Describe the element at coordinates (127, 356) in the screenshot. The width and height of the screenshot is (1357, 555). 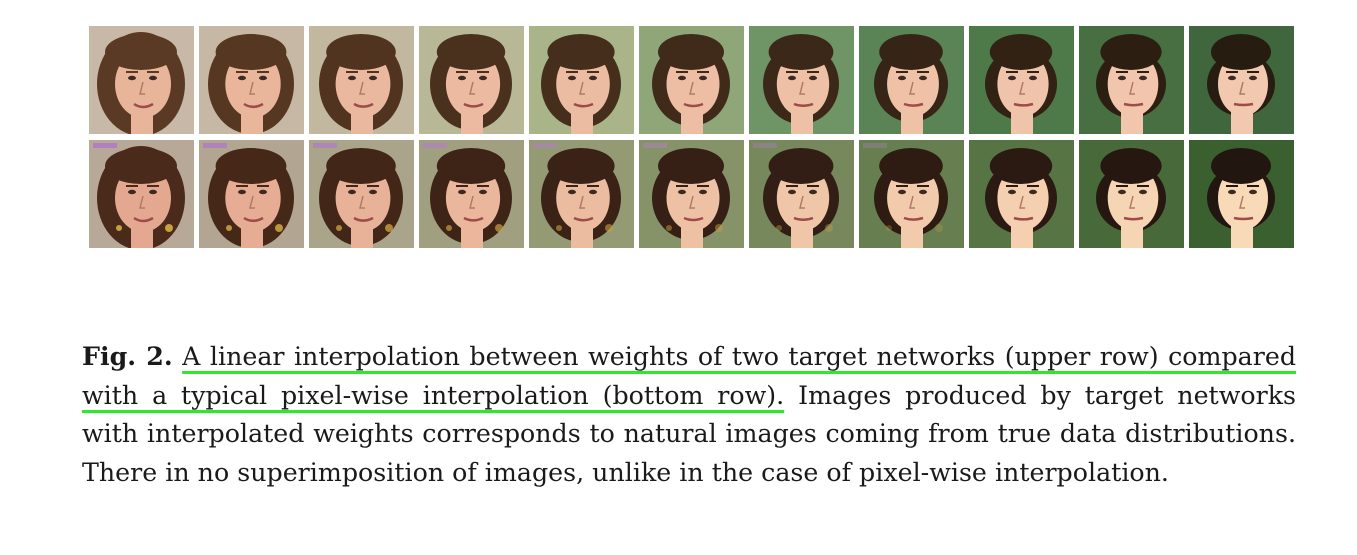
I see `caption-label: Fig. 2.` at that location.